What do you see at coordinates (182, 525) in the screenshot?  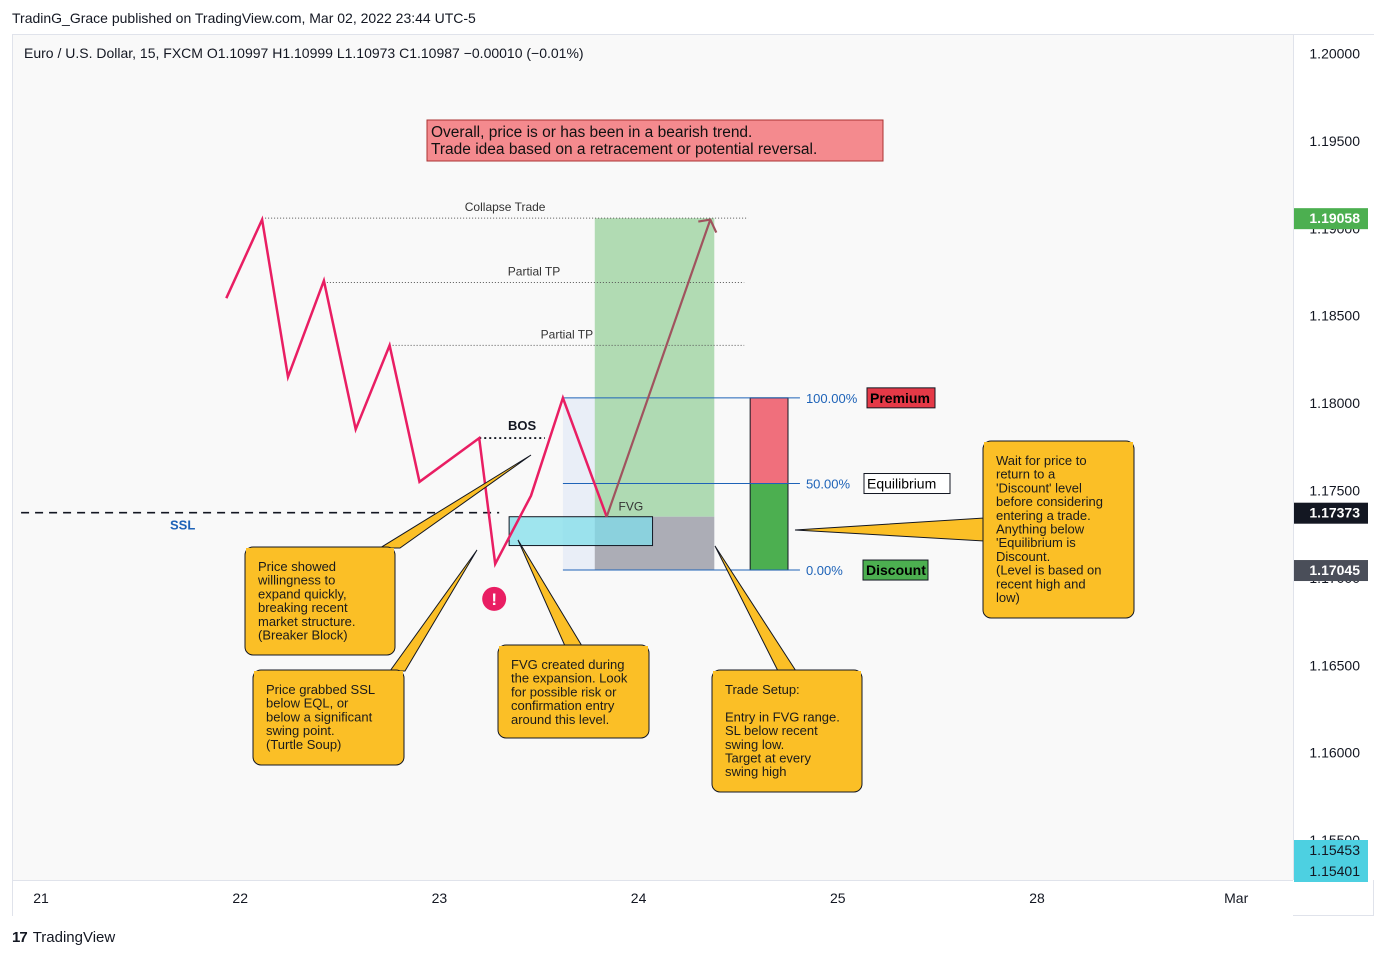 I see `ssl-label: SSL` at bounding box center [182, 525].